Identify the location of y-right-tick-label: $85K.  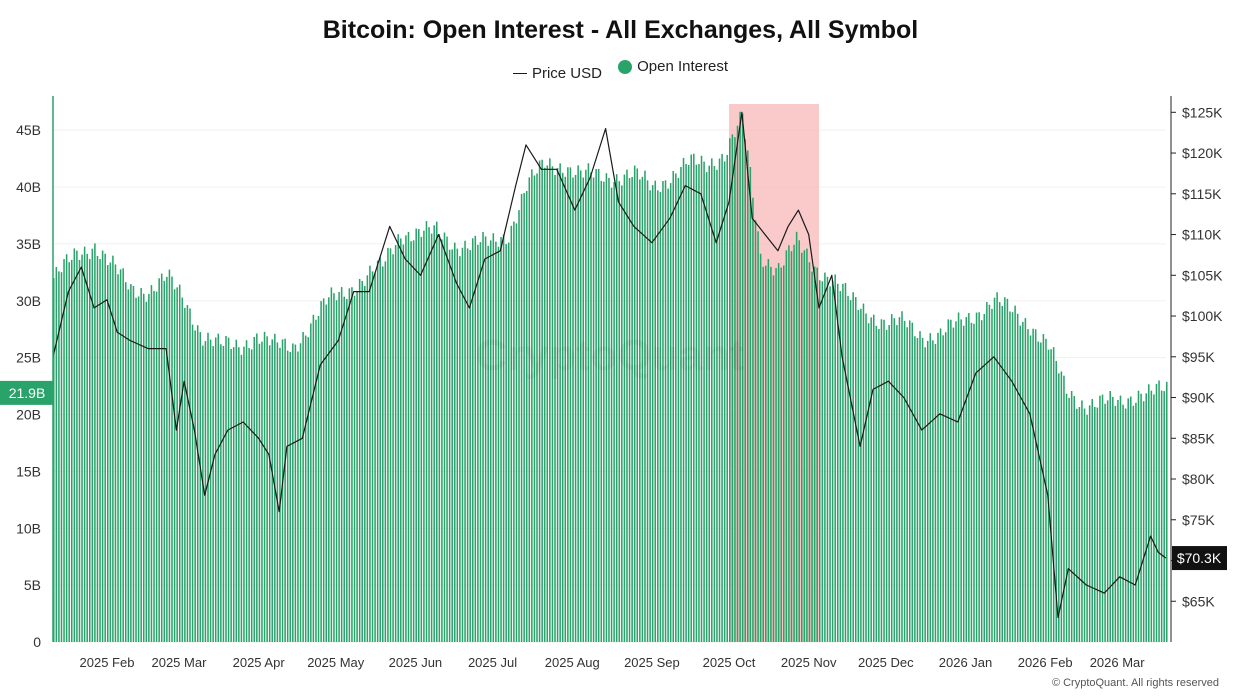
(1198, 438).